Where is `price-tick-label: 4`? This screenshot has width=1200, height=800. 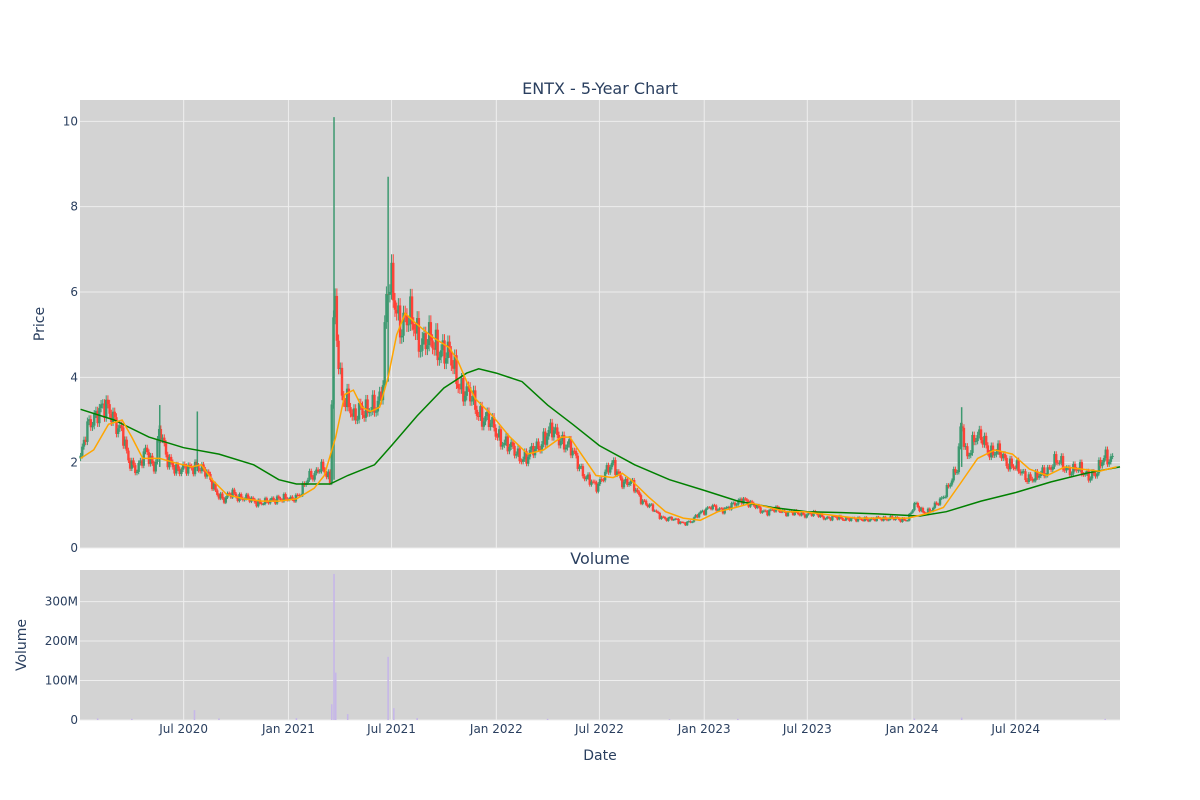 price-tick-label: 4 is located at coordinates (74, 377).